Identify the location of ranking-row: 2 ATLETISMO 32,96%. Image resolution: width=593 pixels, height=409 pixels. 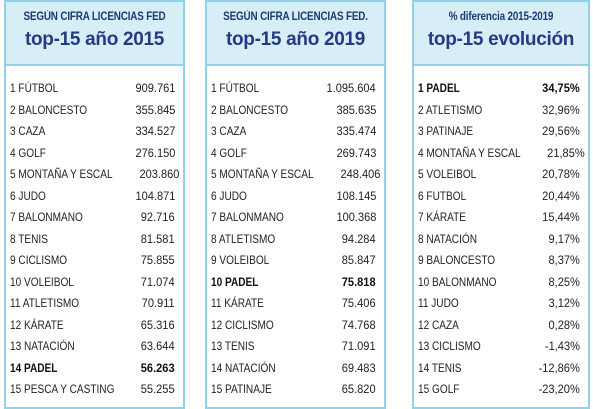
(501, 111).